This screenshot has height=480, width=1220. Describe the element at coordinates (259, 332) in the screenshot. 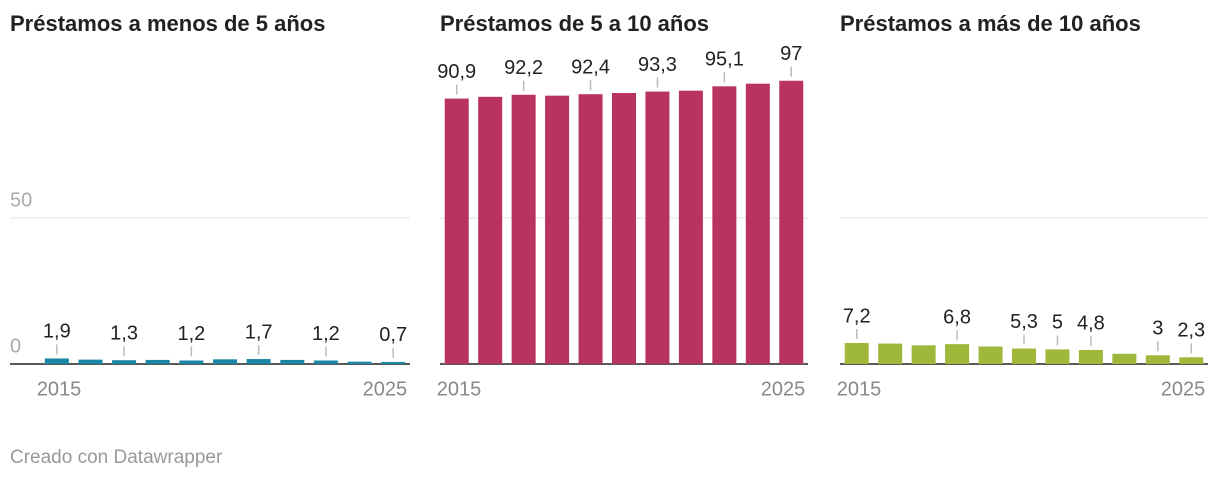

I see `value-label: 1,7` at that location.